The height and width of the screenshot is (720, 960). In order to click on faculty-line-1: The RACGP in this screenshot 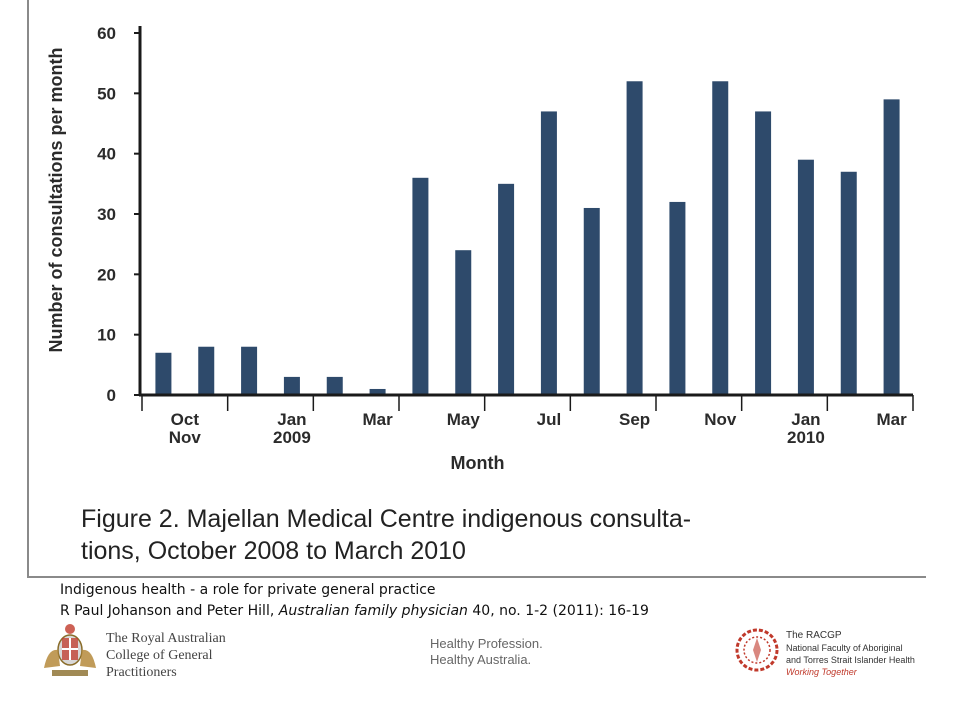, I will do `click(814, 635)`.